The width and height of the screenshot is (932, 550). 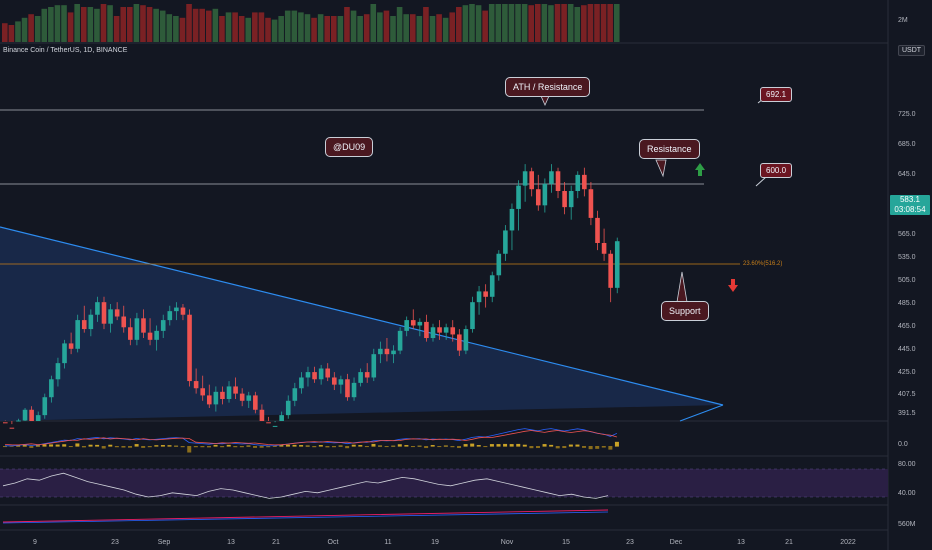 I want to click on fib-level-label: 23.60%(516.2), so click(x=763, y=264).